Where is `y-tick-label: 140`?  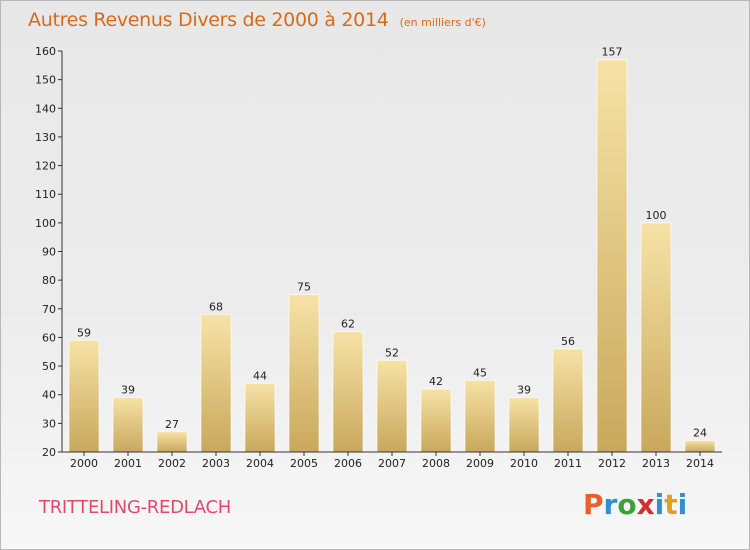 y-tick-label: 140 is located at coordinates (45, 108).